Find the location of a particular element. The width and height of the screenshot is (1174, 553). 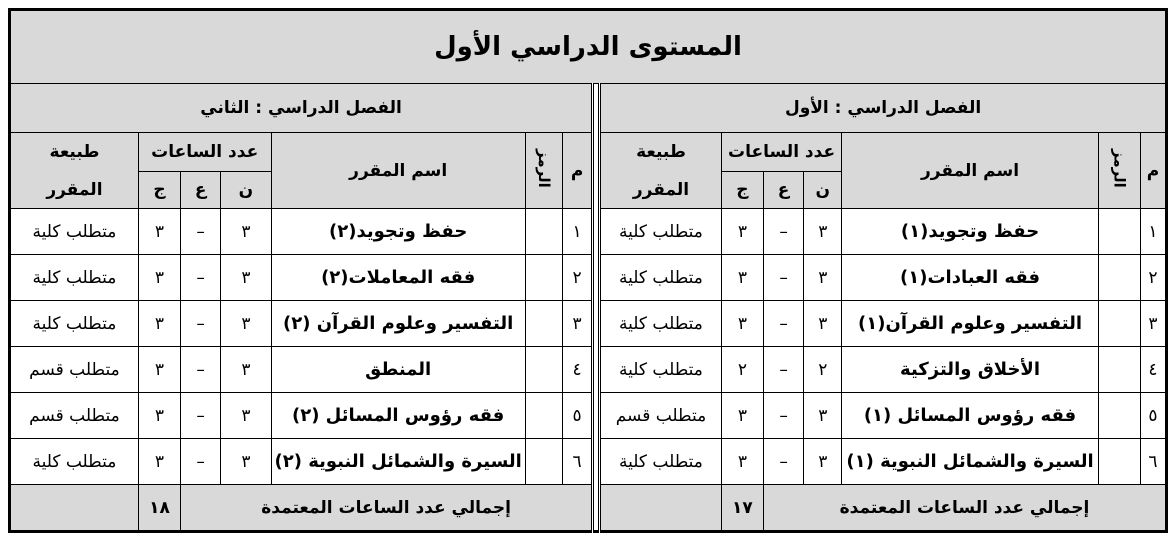

course-hours-n: ٢ is located at coordinates (823, 369).